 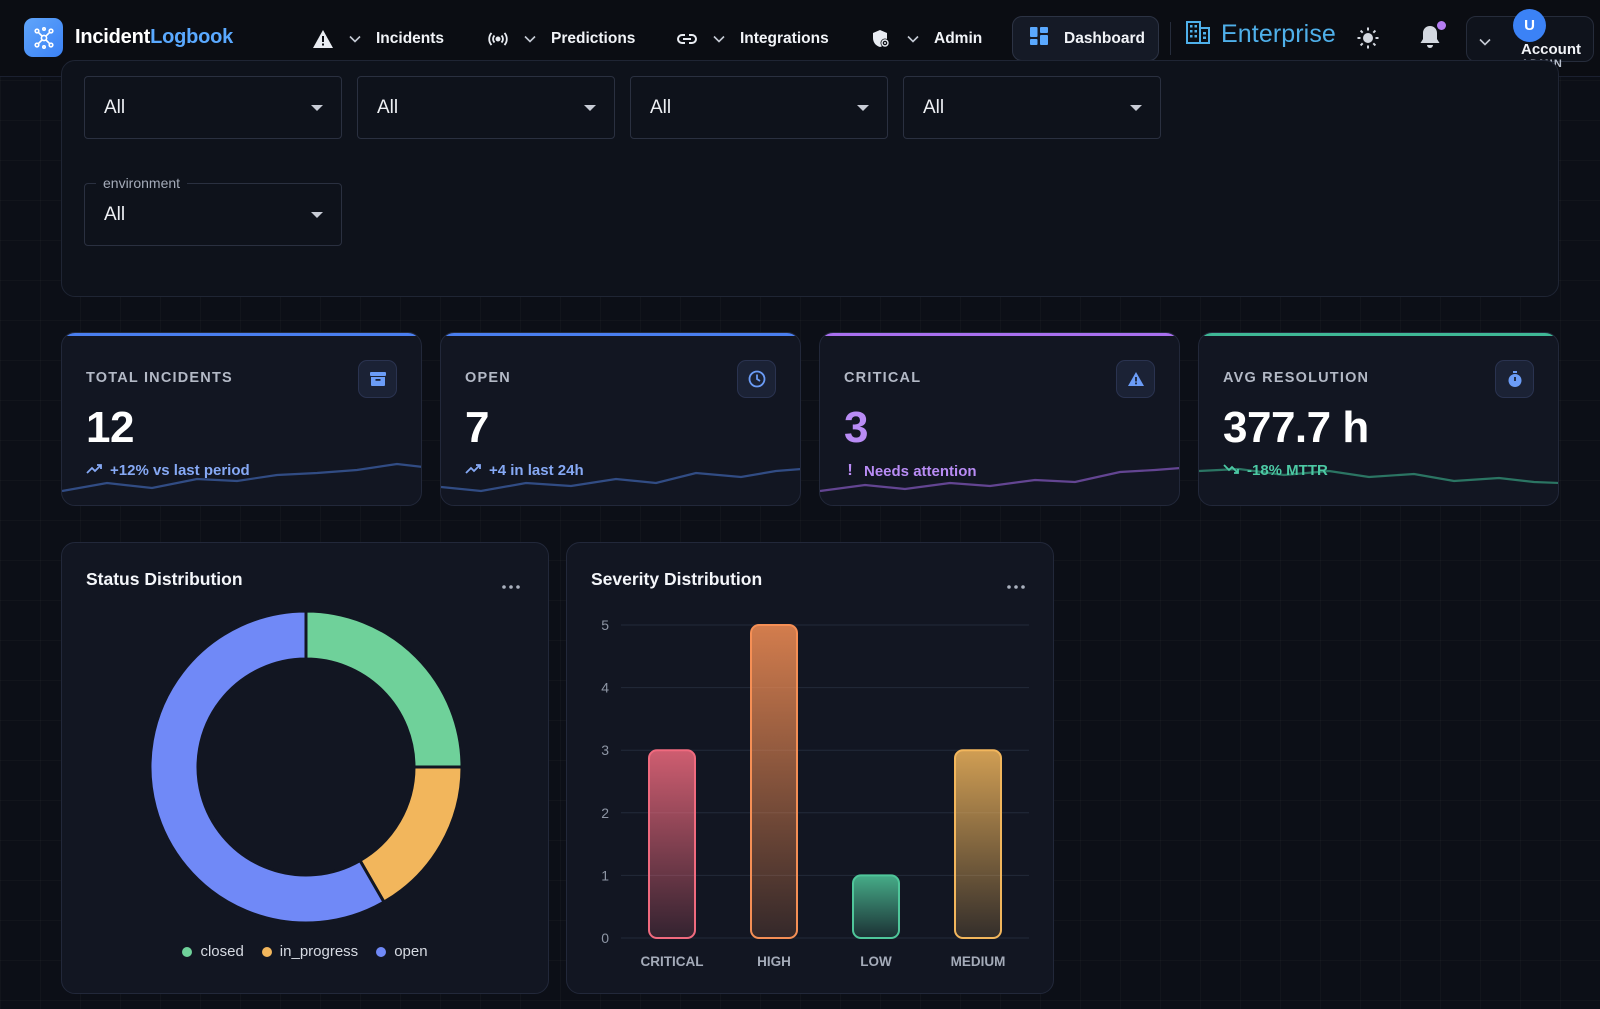 I want to click on account-menu: U Account ADMIN, so click(x=1530, y=39).